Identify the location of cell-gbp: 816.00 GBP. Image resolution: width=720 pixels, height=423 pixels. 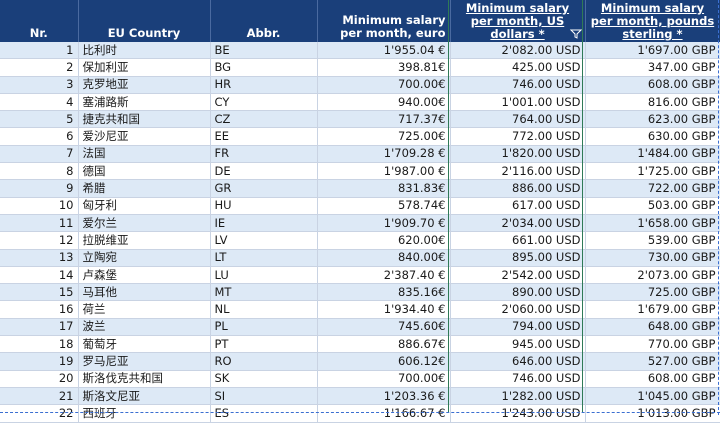
(652, 102).